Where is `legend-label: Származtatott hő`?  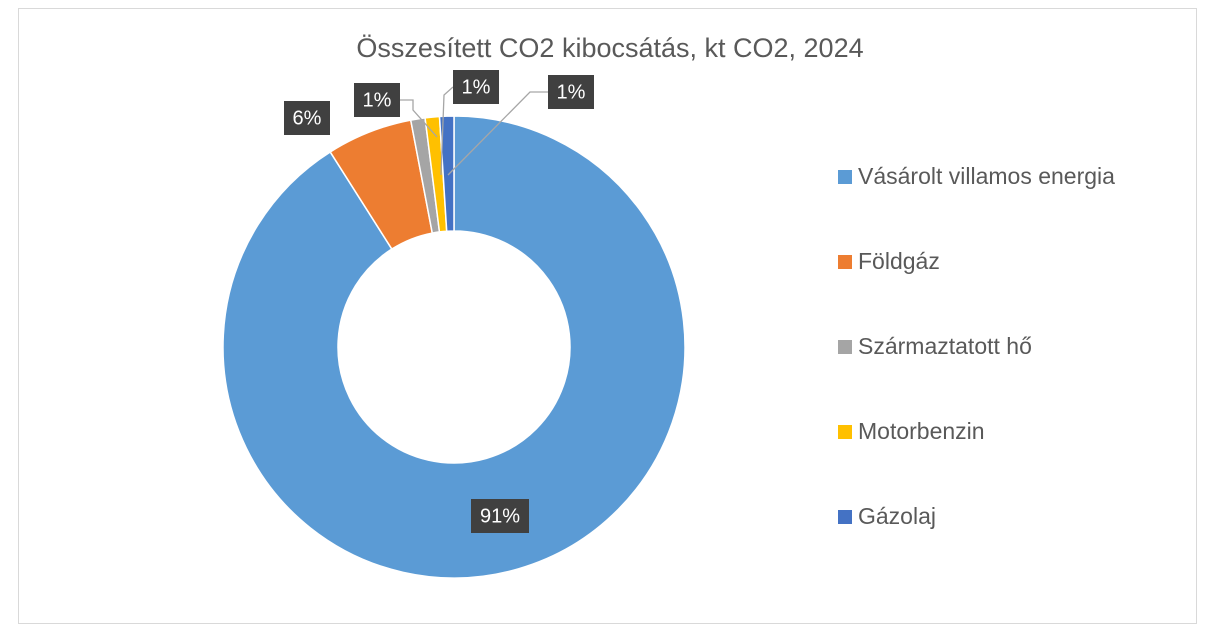
legend-label: Származtatott hő is located at coordinates (945, 346).